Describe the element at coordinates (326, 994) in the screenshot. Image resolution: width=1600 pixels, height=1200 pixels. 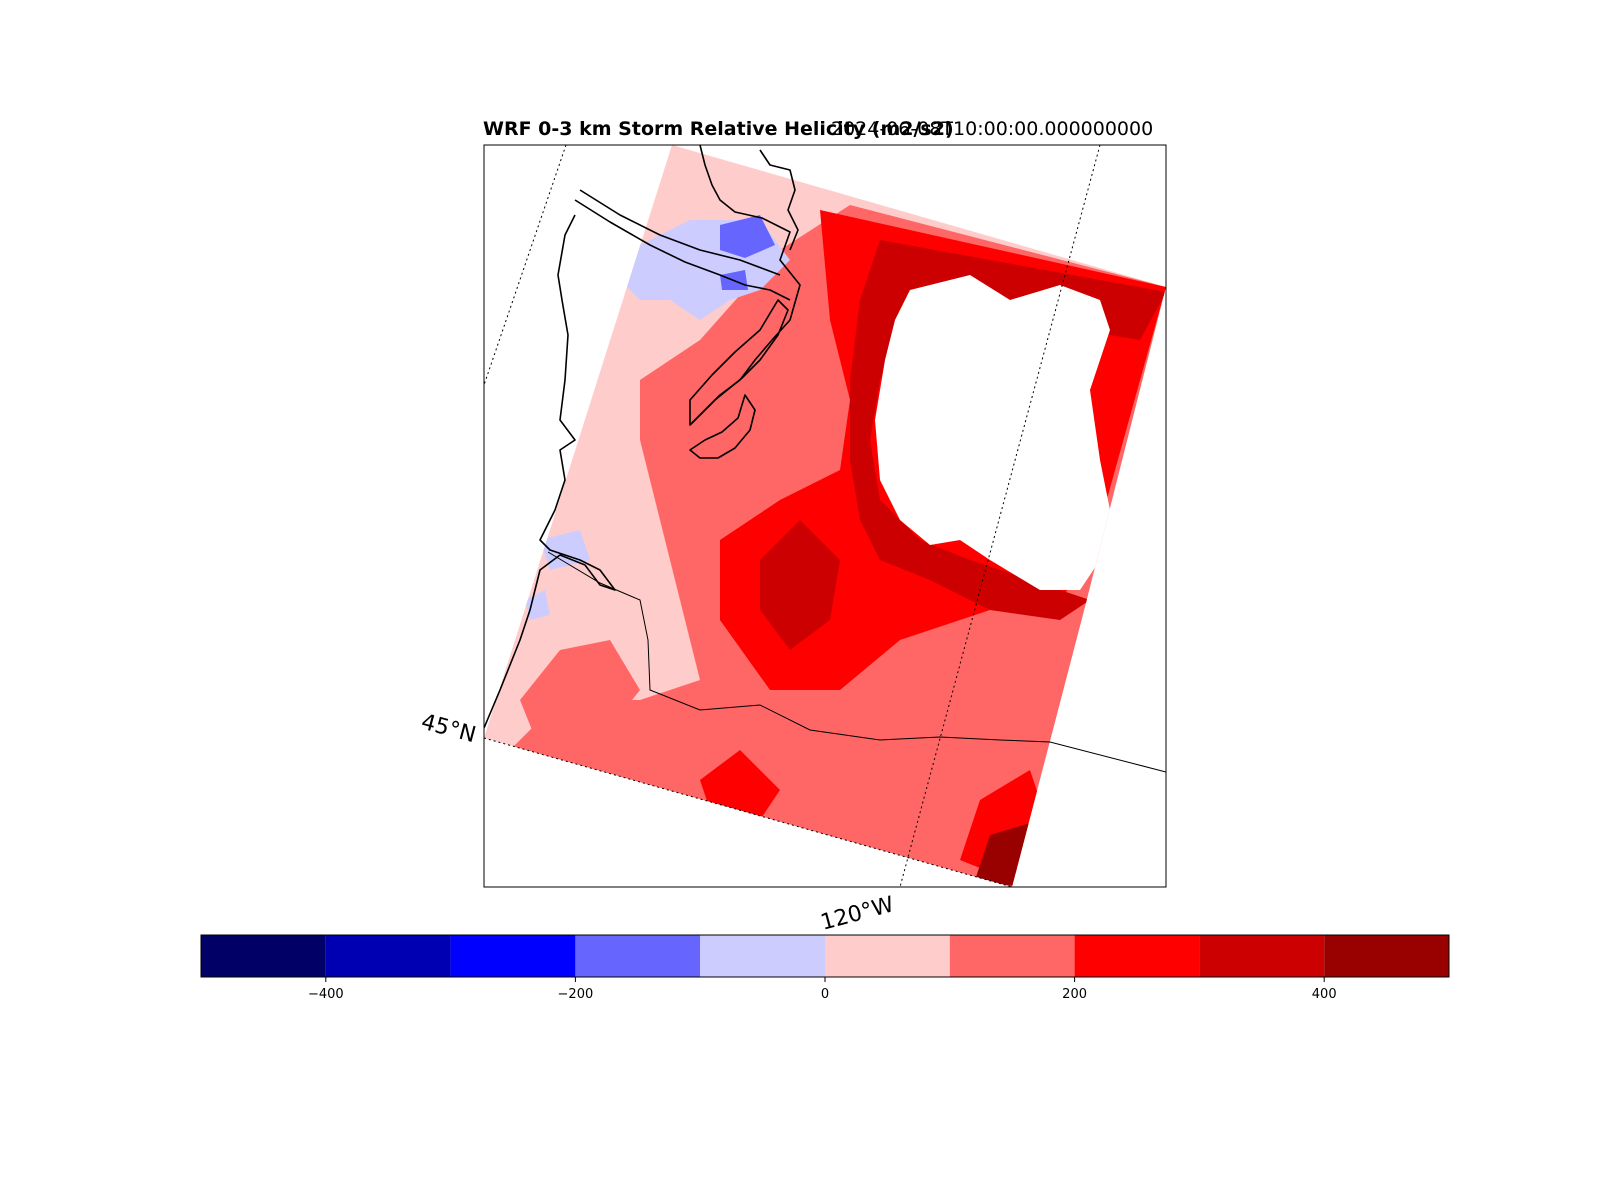
I see `colorbar-tick-label: −400` at that location.